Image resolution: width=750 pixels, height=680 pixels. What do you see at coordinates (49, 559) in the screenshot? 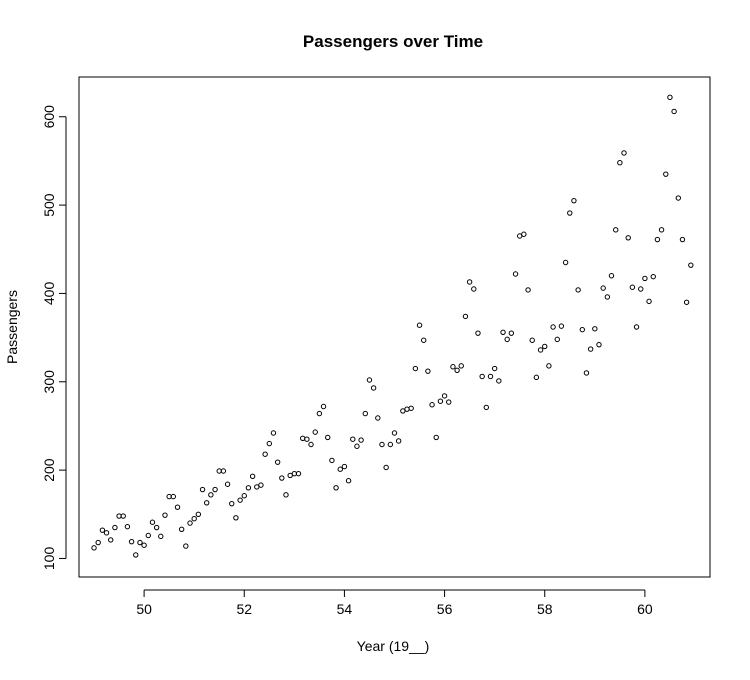
I see `y-tick-label: 100` at bounding box center [49, 559].